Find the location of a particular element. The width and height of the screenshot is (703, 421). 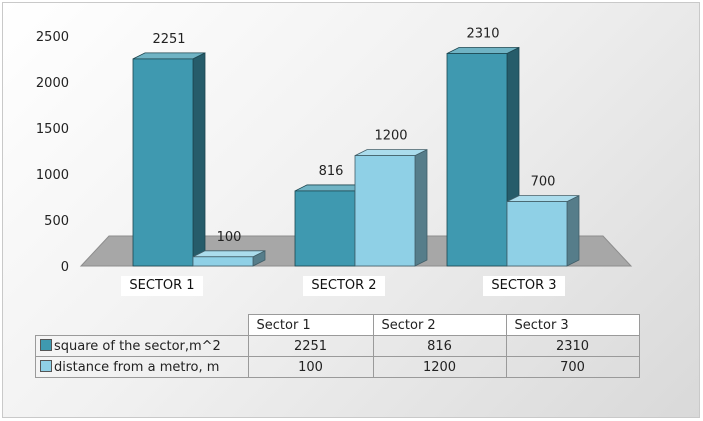

data-label: 2310 is located at coordinates (482, 33).